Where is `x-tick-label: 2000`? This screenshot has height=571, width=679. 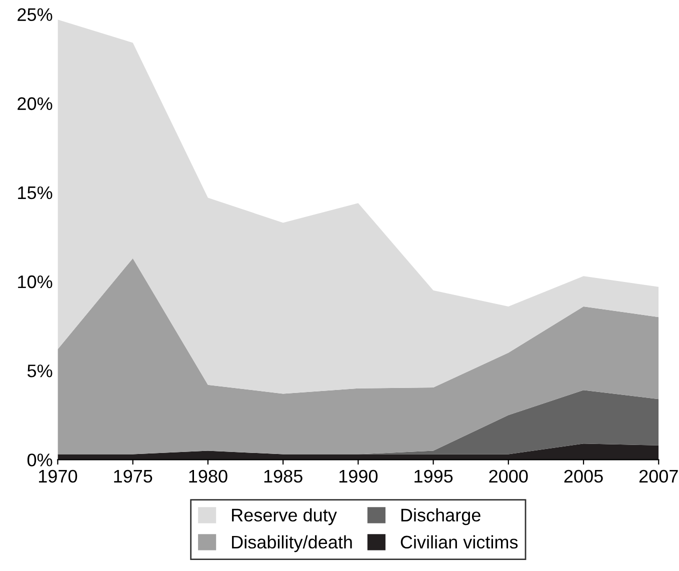 x-tick-label: 2000 is located at coordinates (508, 476).